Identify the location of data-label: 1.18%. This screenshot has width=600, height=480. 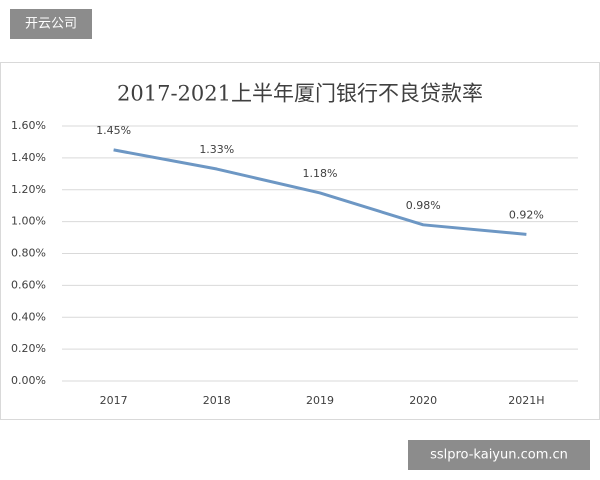
(320, 173).